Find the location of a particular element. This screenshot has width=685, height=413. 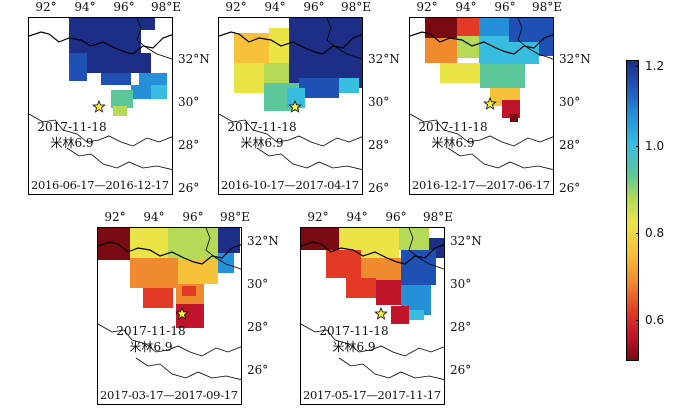

time-period-label: 2016-12-17—2017-06-17 is located at coordinates (481, 185).